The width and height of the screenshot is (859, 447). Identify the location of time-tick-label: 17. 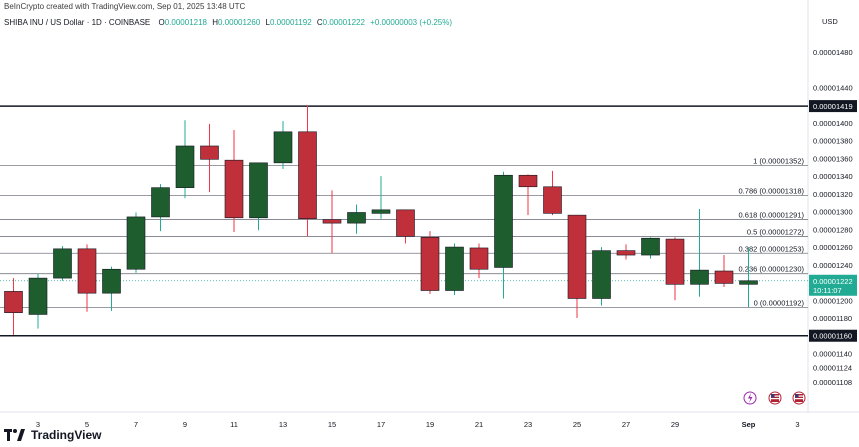
(381, 424).